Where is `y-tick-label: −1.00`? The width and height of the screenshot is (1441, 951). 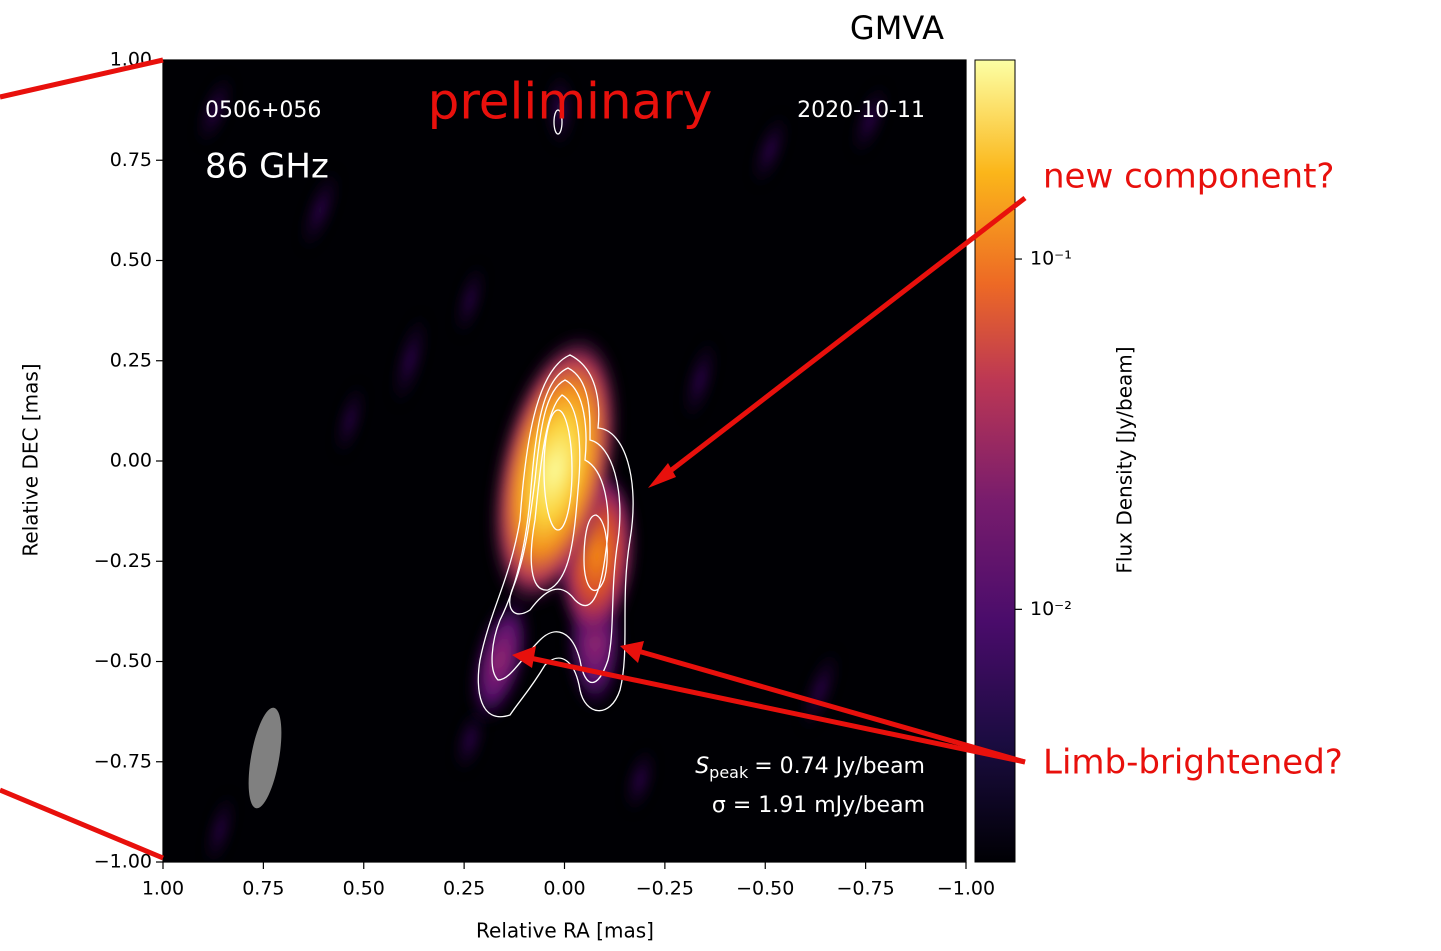
y-tick-label: −1.00 is located at coordinates (123, 862).